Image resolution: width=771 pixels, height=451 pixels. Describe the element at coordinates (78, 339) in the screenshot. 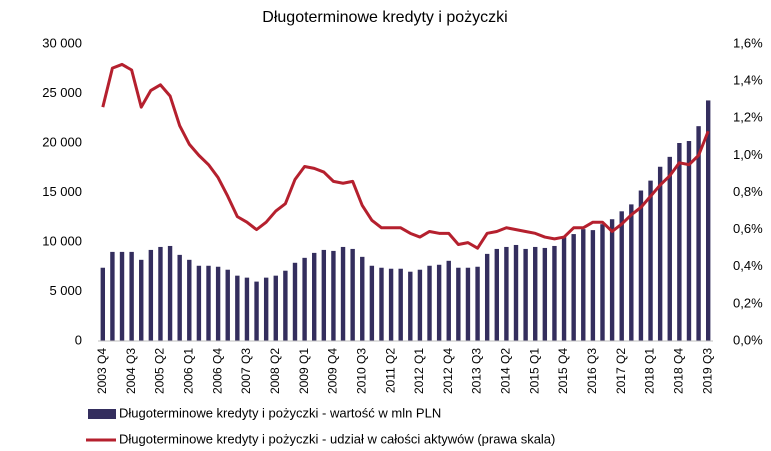

I see `y-tick-label: 0` at that location.